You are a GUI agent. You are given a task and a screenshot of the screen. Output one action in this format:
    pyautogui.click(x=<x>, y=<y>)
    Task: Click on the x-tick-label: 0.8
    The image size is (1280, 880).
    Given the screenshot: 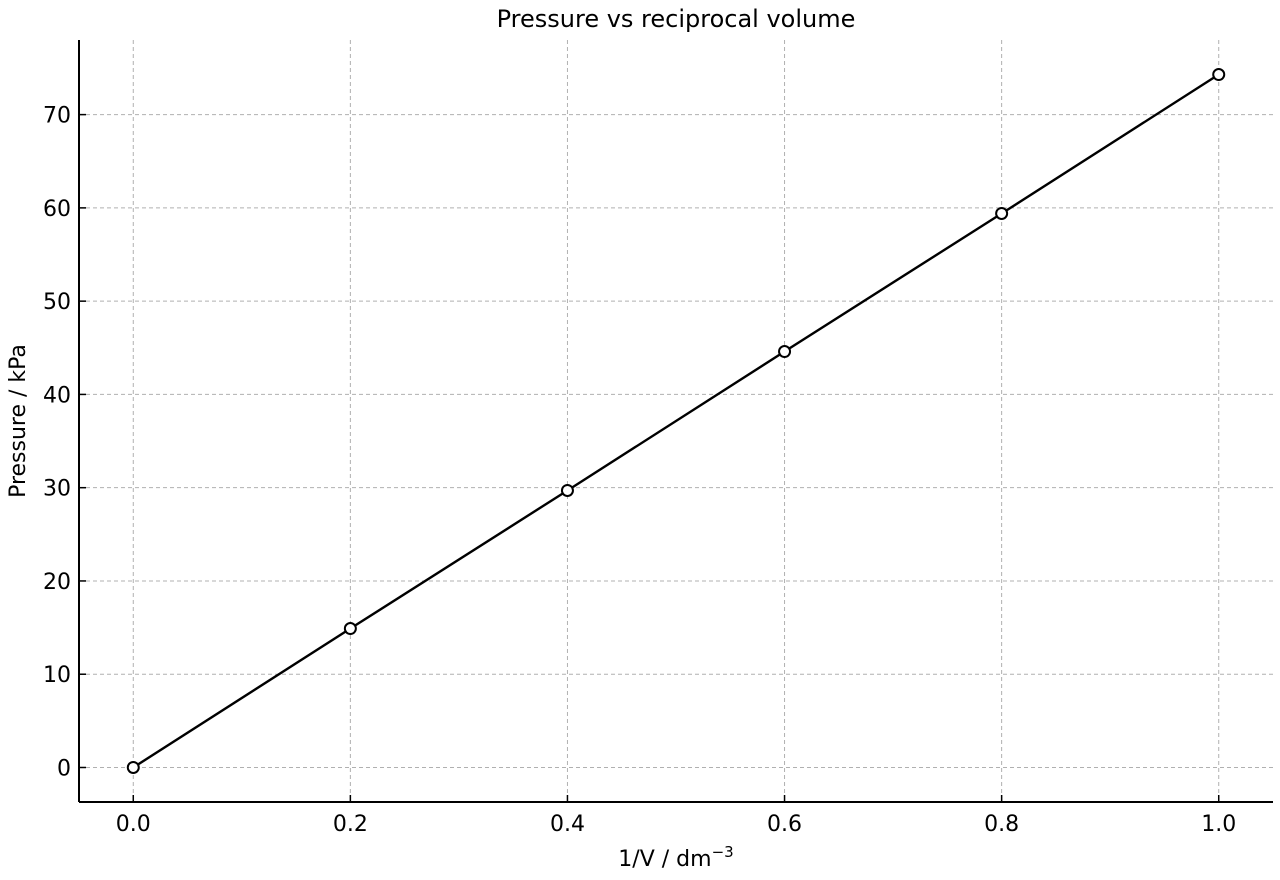 What is the action you would take?
    pyautogui.click(x=1001, y=824)
    